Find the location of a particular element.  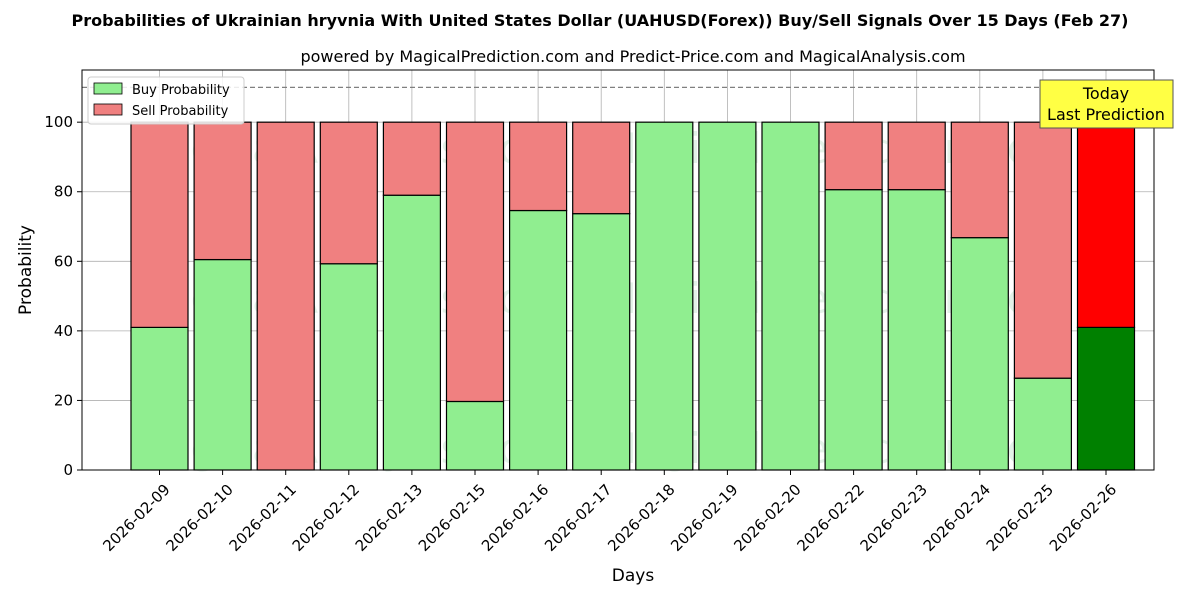

legend: Buy Probability Sell Probability is located at coordinates (166, 100).